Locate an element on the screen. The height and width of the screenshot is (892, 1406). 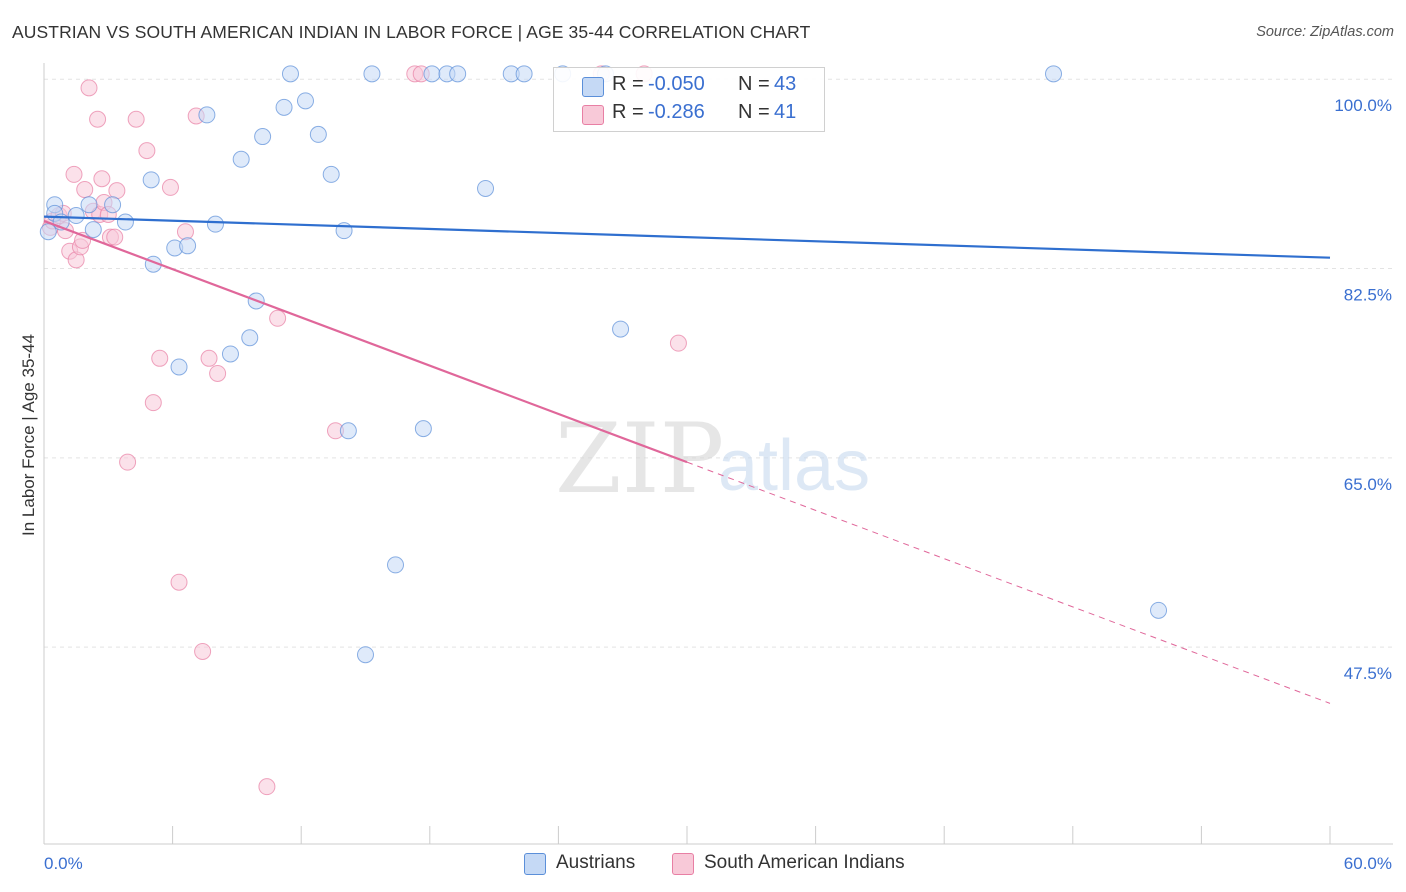
legend-label-austrians: Austrians is located at coordinates (596, 862).